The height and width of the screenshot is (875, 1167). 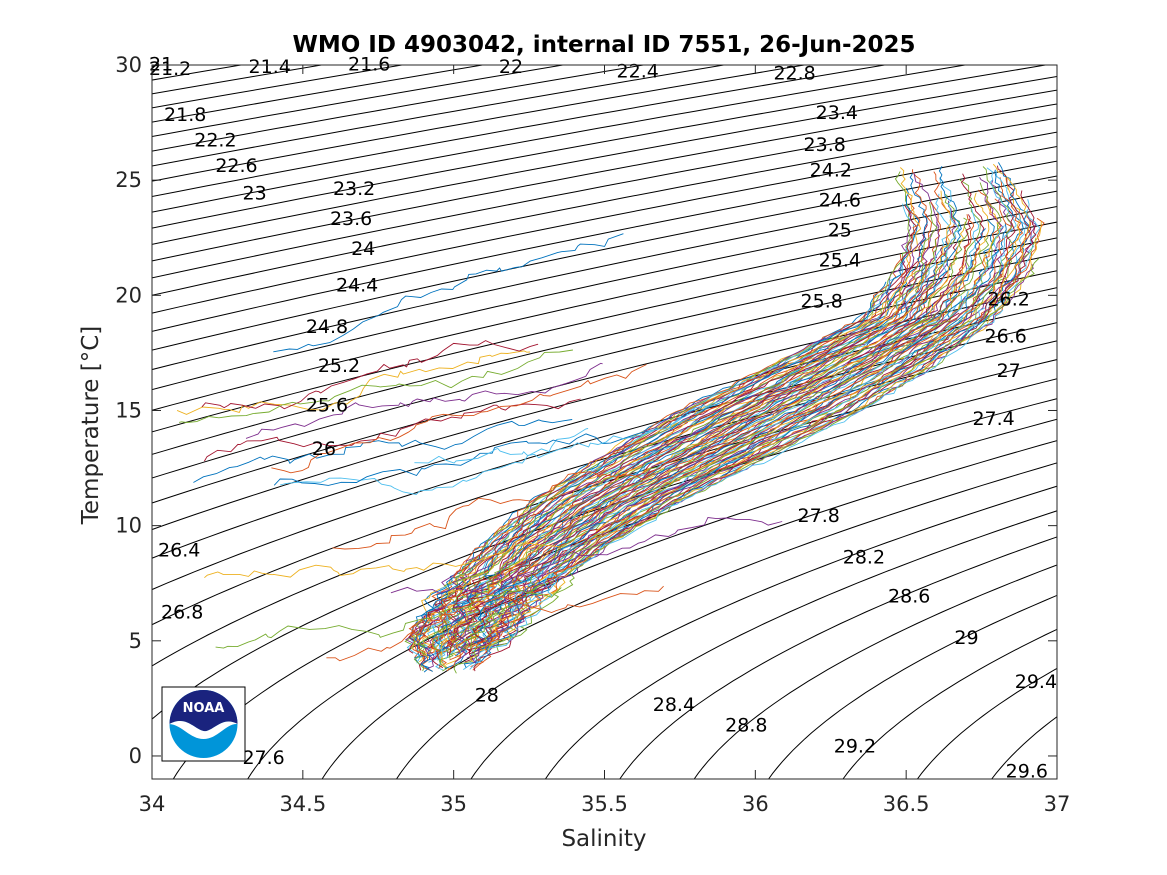 I want to click on density-contour-label: 22.4, so click(x=638, y=71).